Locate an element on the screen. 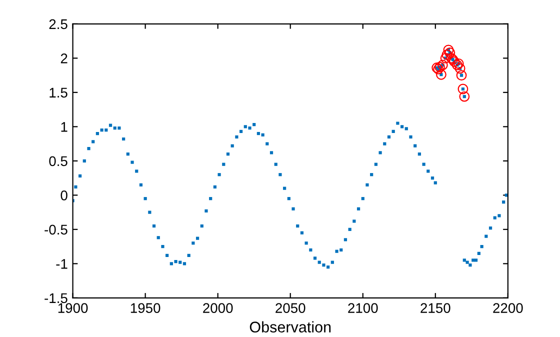 The image size is (560, 337). x-tick-label: 2000 is located at coordinates (218, 308).